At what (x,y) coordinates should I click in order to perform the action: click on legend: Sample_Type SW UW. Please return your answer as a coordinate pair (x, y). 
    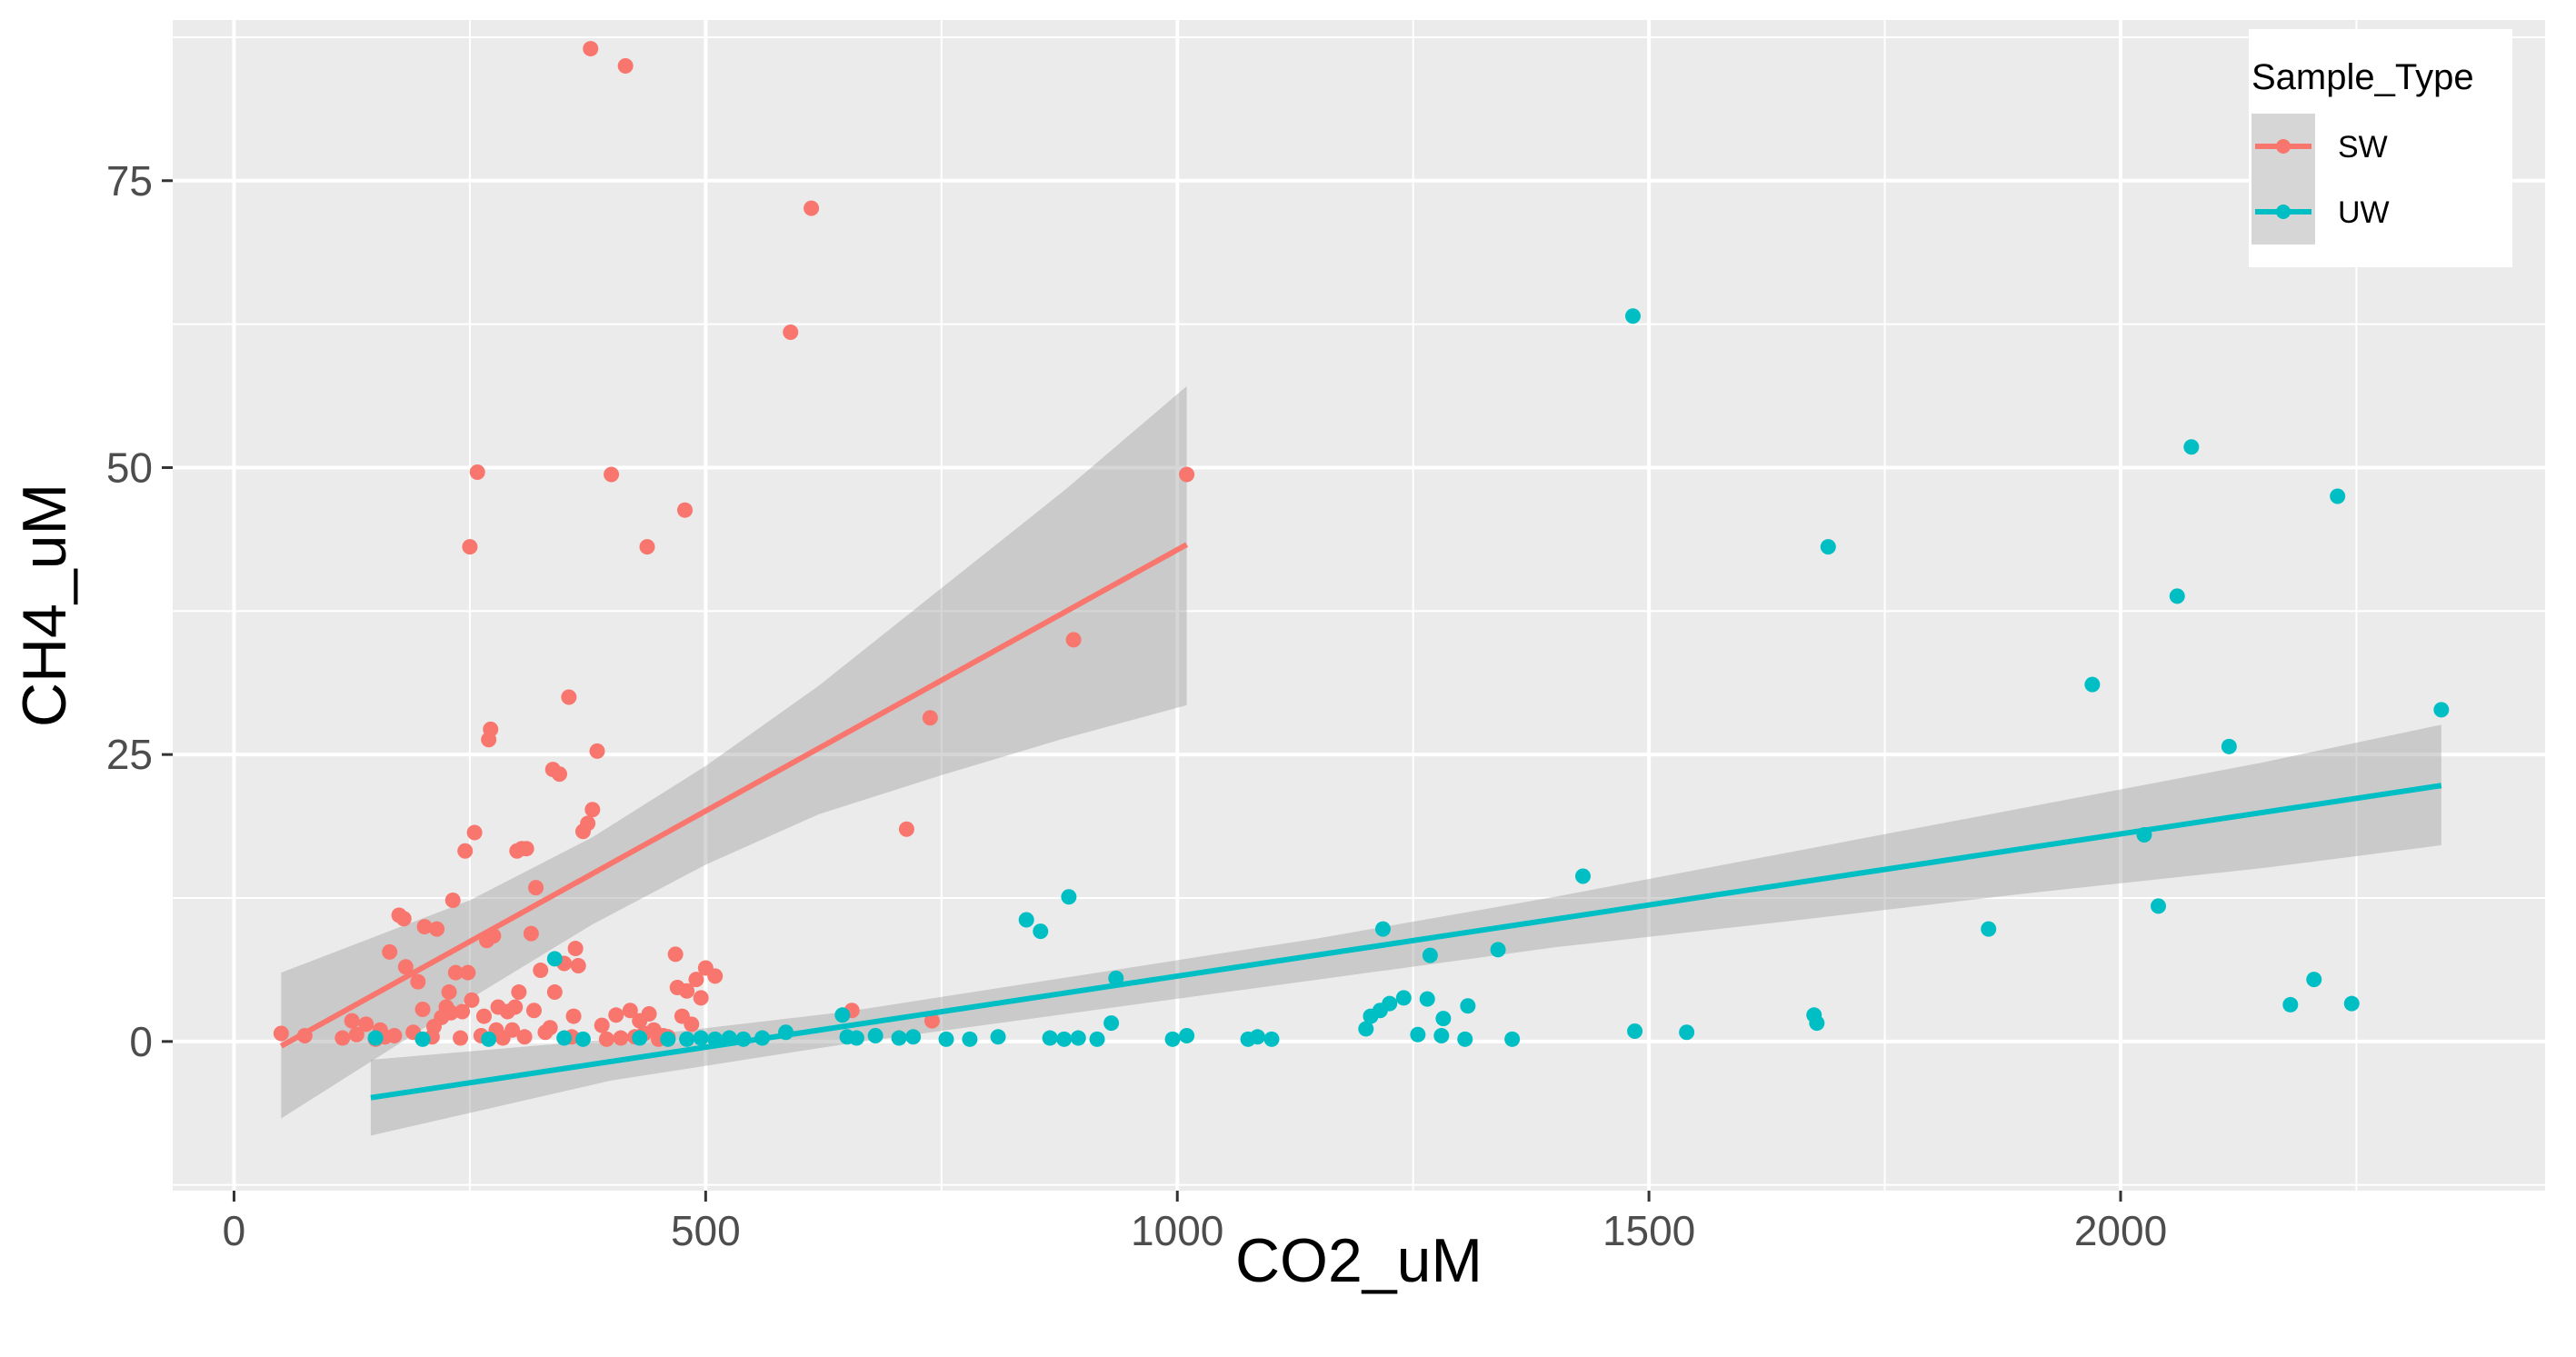
    Looking at the image, I should click on (2380, 148).